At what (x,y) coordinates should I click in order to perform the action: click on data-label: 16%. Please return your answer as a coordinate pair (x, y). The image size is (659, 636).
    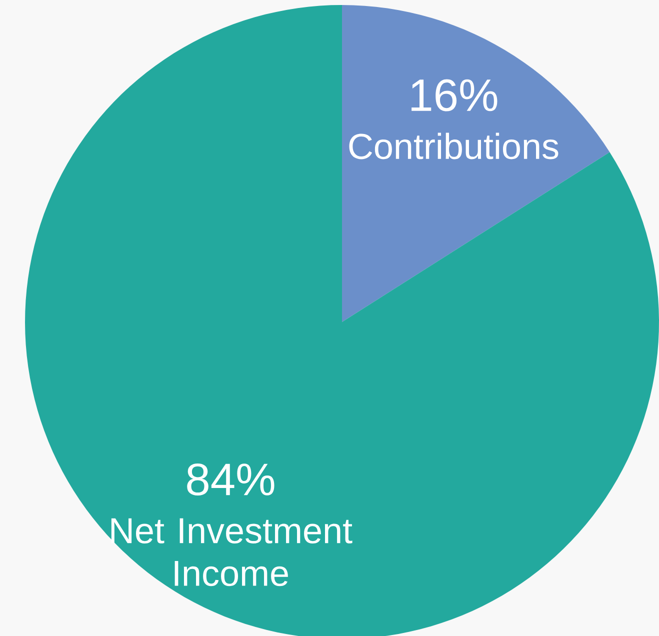
    Looking at the image, I should click on (455, 95).